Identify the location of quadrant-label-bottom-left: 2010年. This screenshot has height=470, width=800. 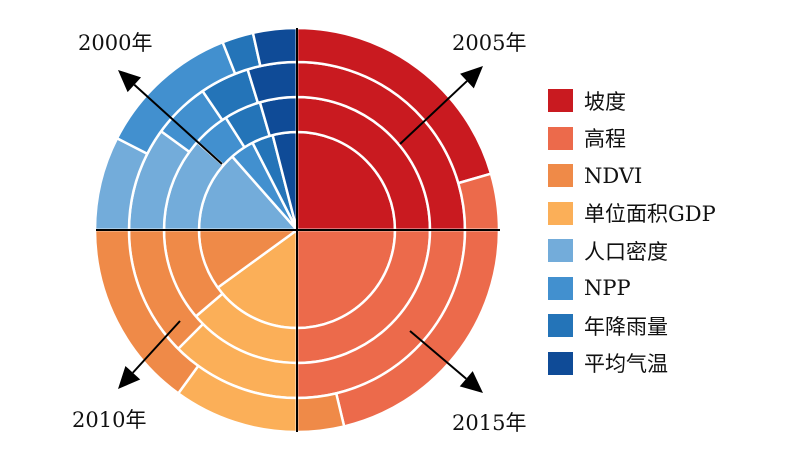
(109, 420).